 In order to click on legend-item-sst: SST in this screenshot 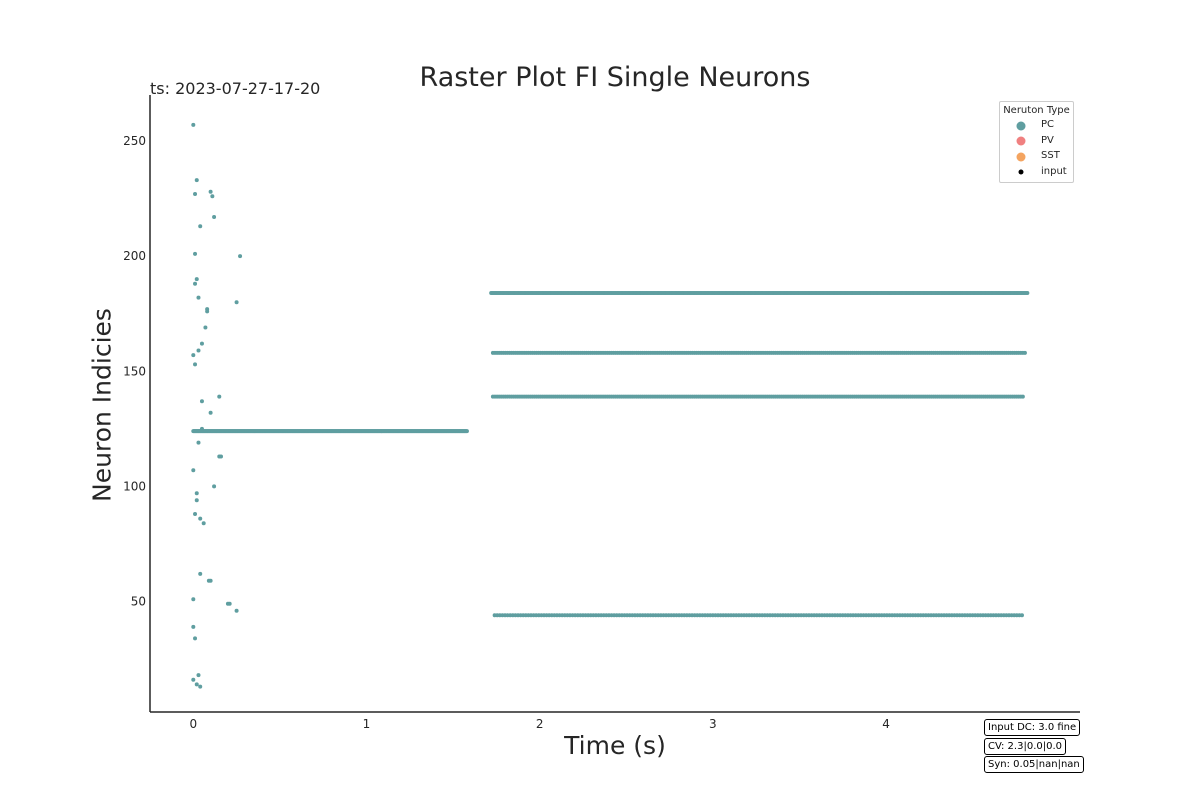, I will do `click(1036, 157)`.